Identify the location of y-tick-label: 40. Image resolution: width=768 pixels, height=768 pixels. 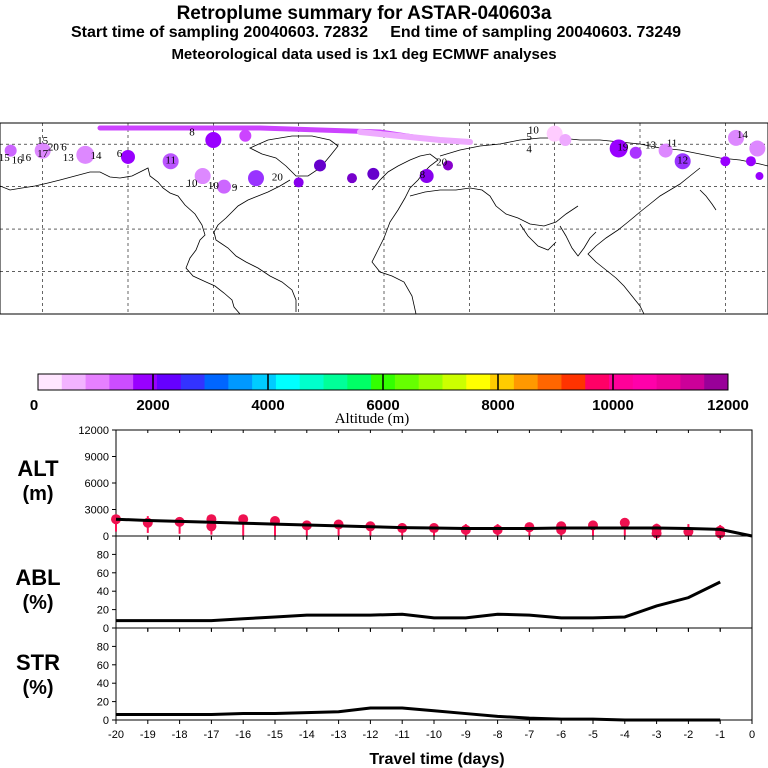
(103, 592).